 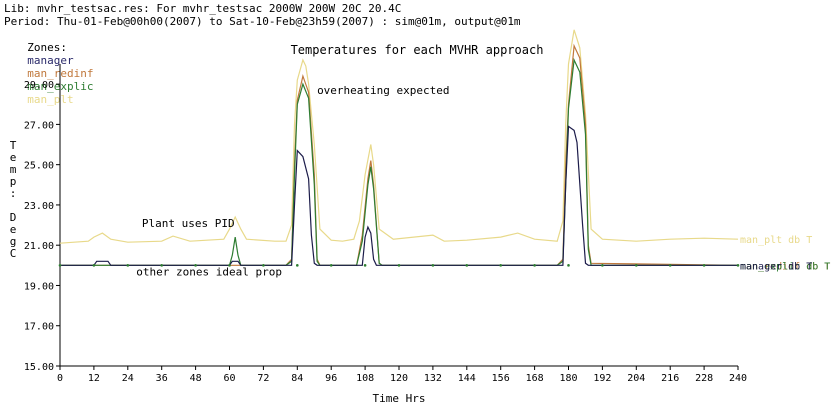 I want to click on series-label-man_plt: man_plt db T, so click(x=776, y=240).